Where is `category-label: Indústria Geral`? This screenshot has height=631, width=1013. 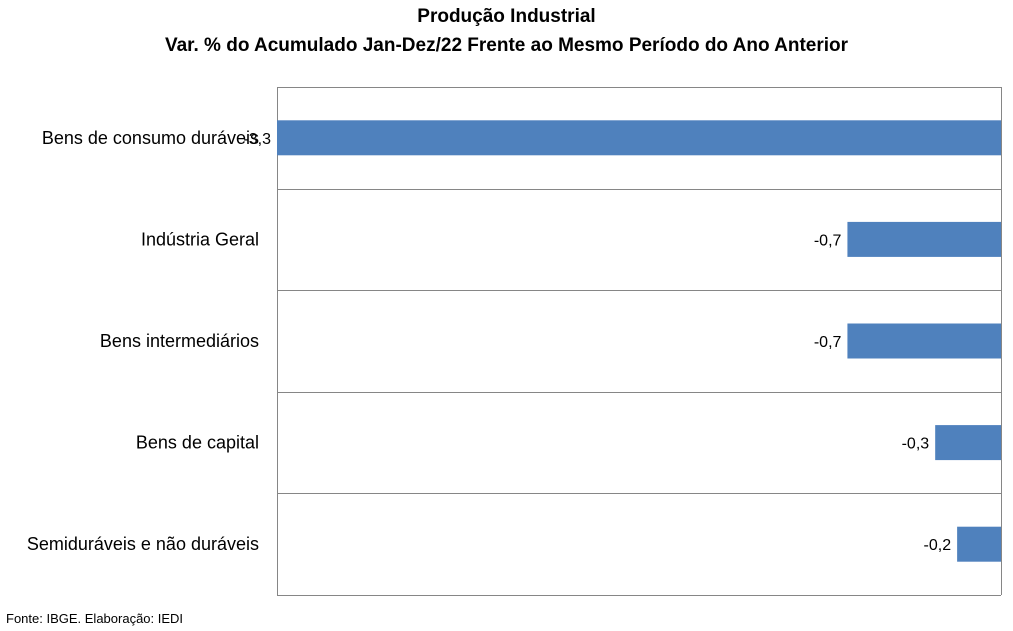 category-label: Indústria Geral is located at coordinates (200, 239).